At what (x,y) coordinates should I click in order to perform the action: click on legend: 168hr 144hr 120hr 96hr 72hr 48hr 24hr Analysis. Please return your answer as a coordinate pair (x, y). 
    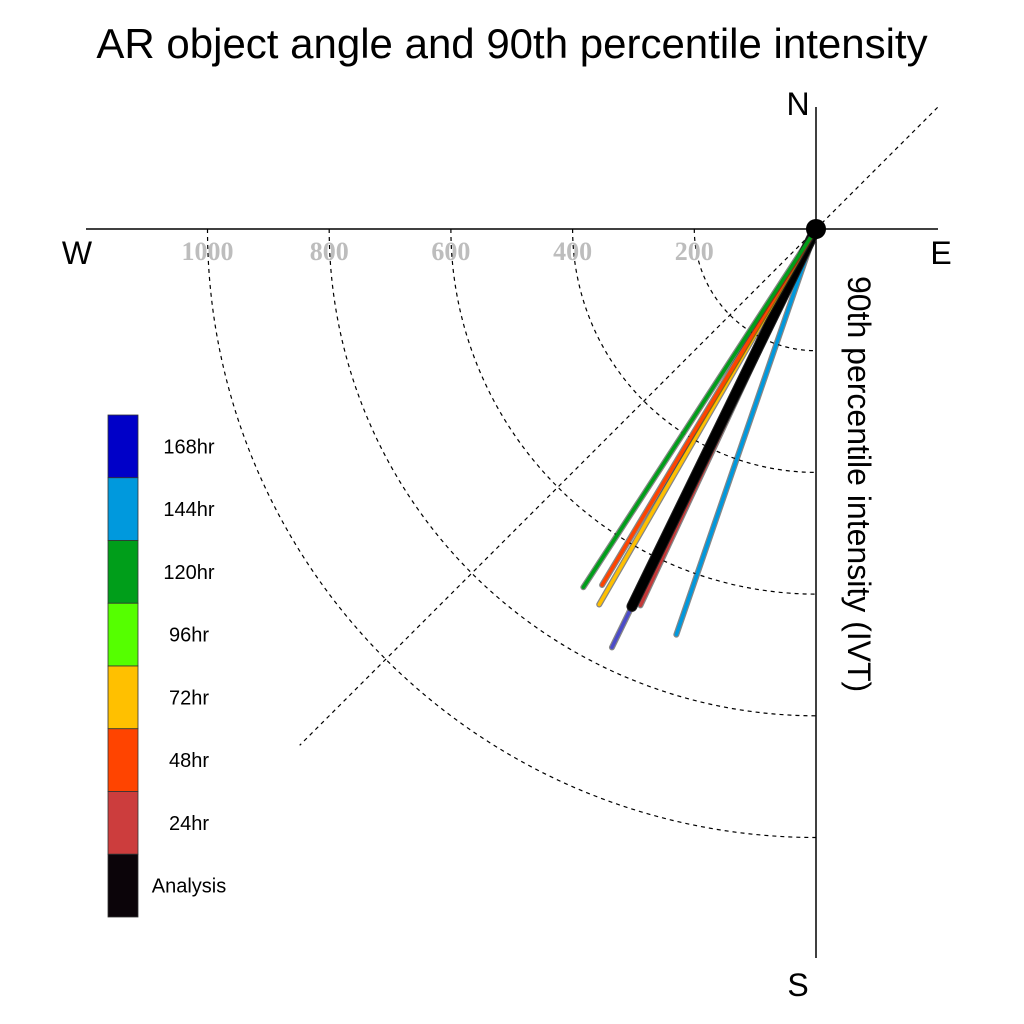
    Looking at the image, I should click on (166, 666).